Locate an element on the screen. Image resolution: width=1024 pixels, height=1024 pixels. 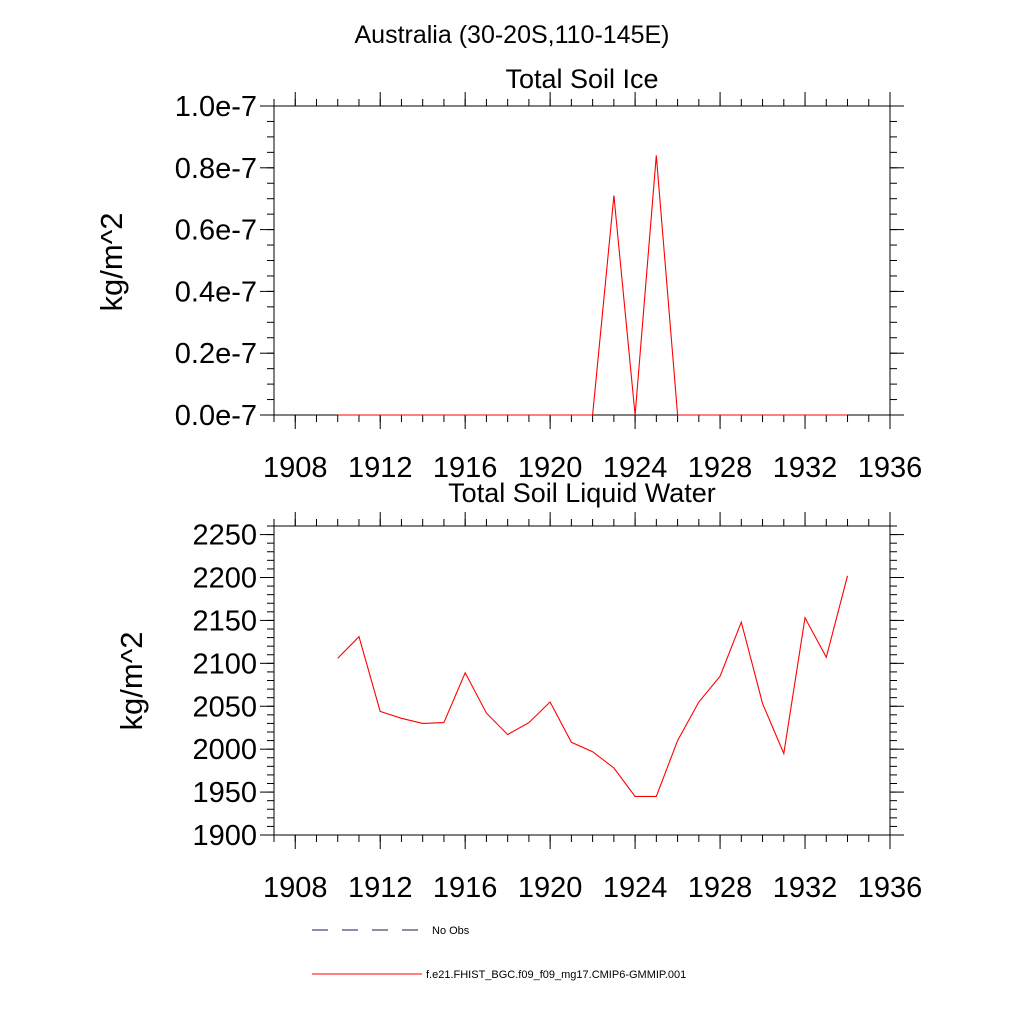
y-tick-label: 1950 is located at coordinates (224, 793).